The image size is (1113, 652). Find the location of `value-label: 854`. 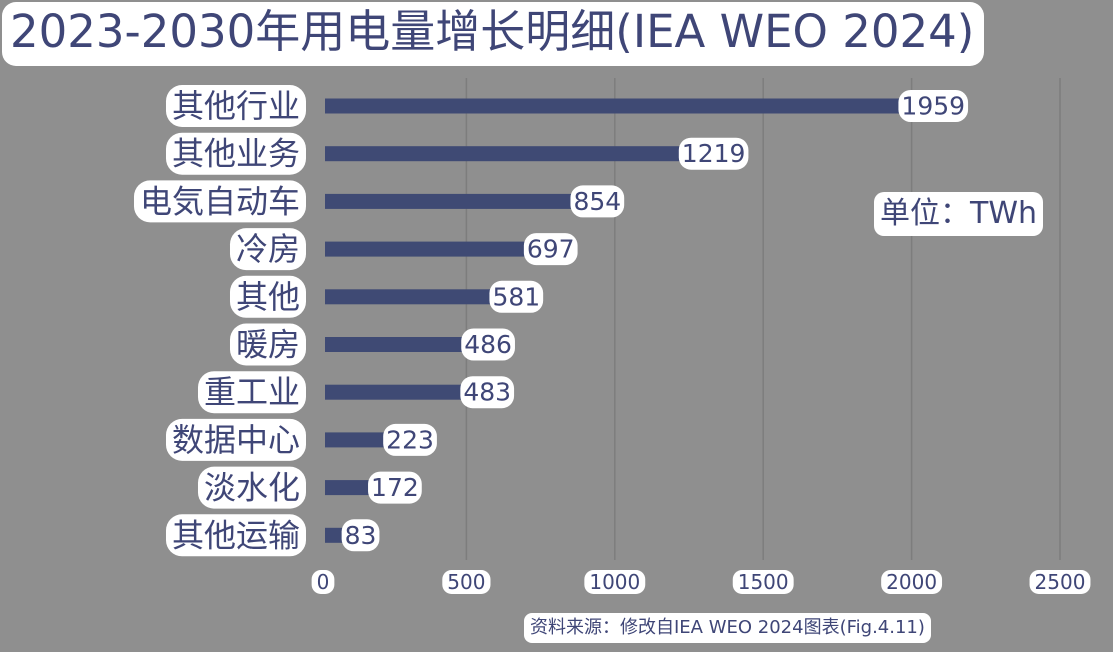

value-label: 854 is located at coordinates (597, 201).